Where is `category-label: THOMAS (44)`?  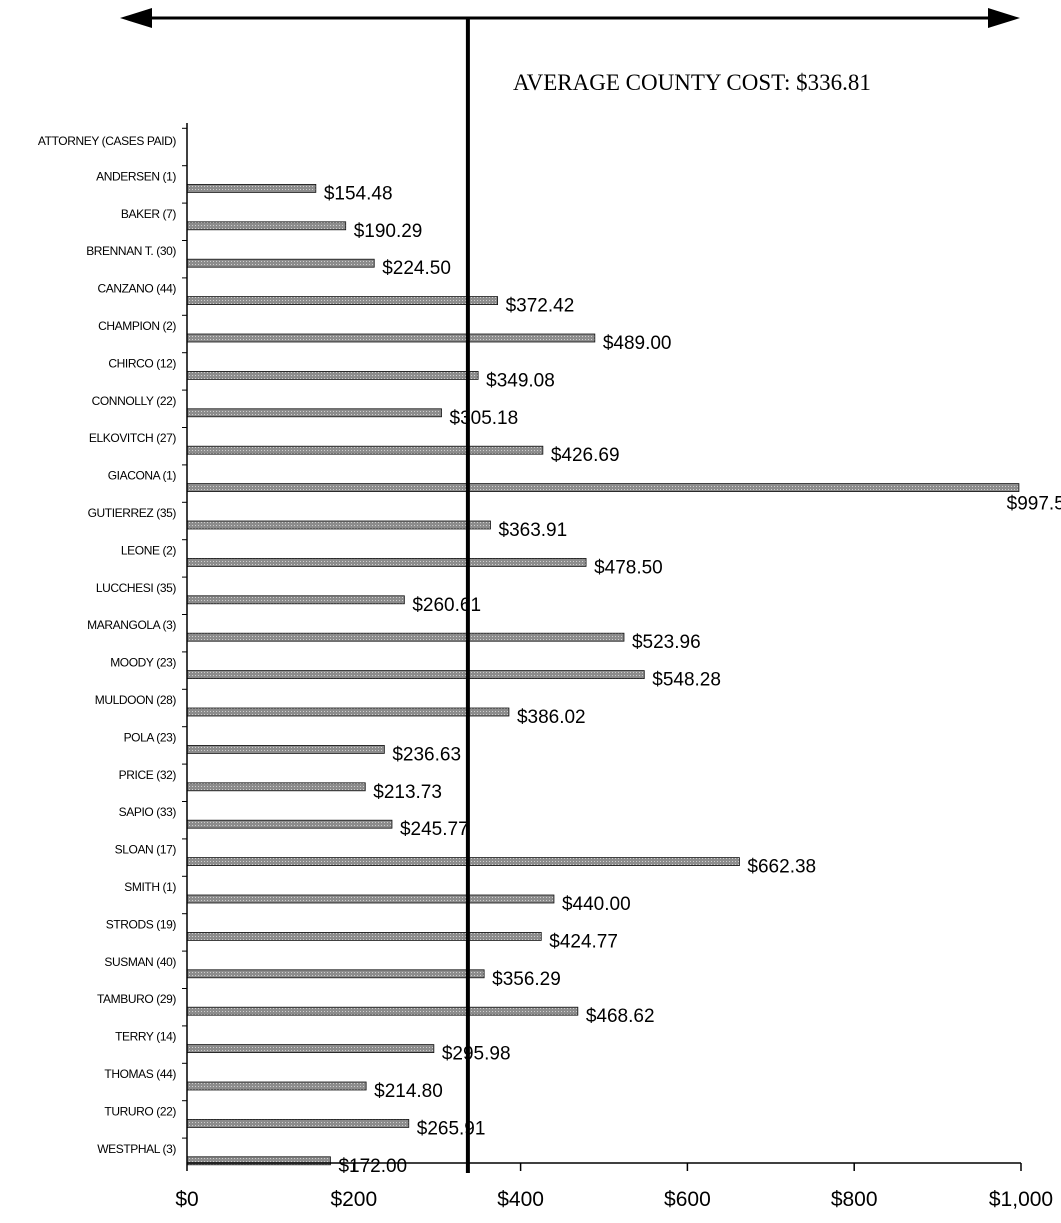
category-label: THOMAS (44) is located at coordinates (140, 1074).